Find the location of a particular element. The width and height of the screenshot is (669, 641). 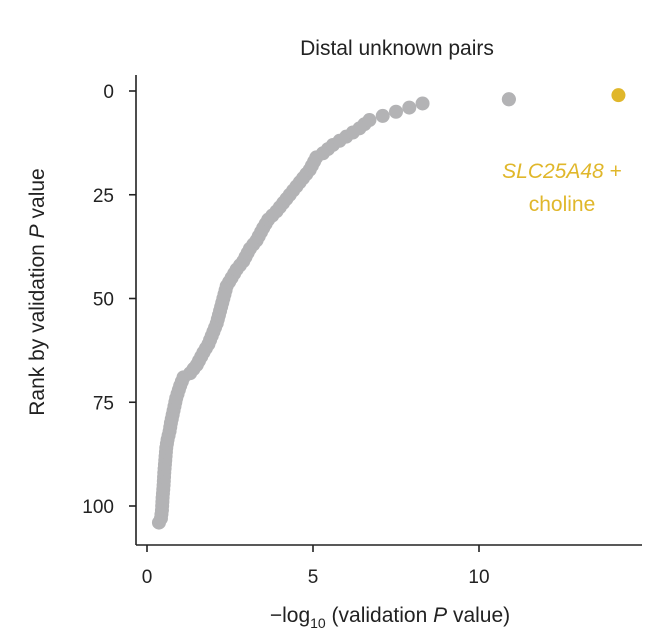

highlight-label-line2: choline is located at coordinates (562, 204).